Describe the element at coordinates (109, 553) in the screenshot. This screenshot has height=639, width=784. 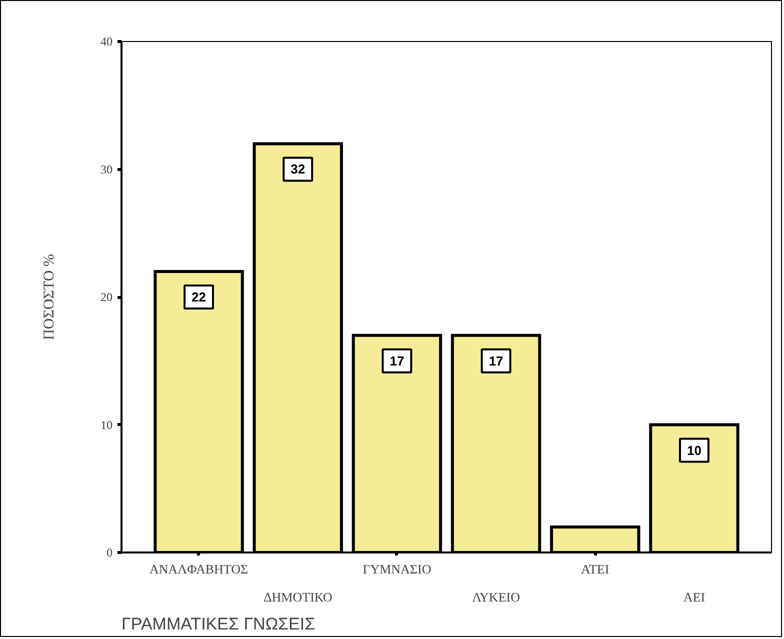
I see `y-tick-label: 0` at that location.